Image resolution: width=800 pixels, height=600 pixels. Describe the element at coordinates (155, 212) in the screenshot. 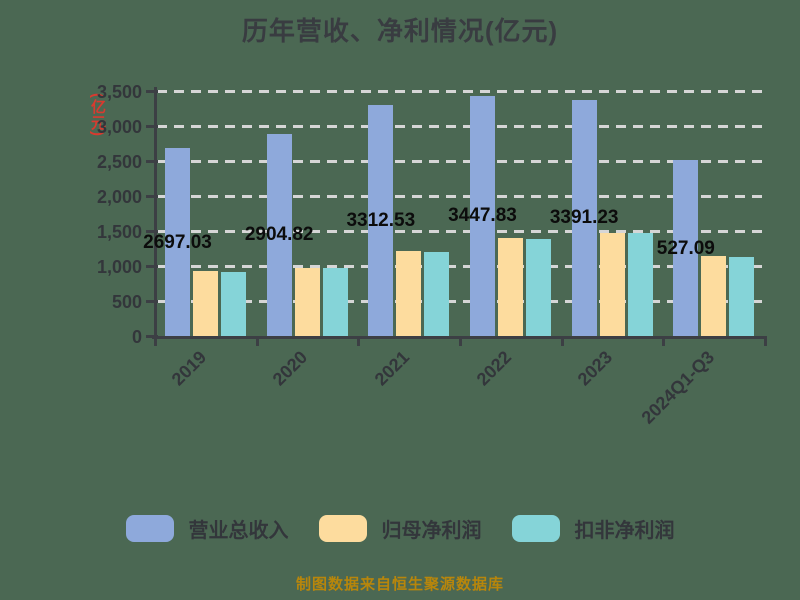

I see `y-axis-line` at that location.